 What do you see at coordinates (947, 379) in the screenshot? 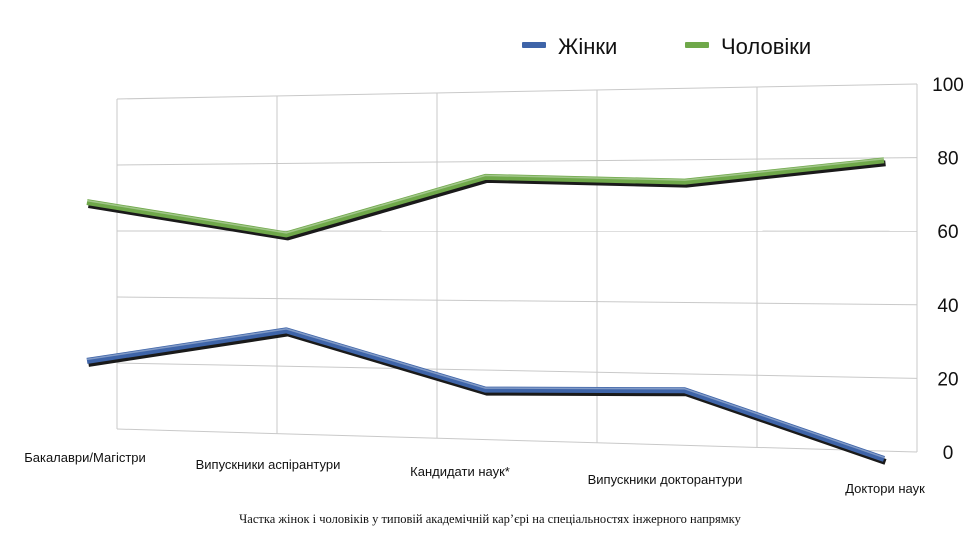
I see `y-tick-label: 20` at bounding box center [947, 379].